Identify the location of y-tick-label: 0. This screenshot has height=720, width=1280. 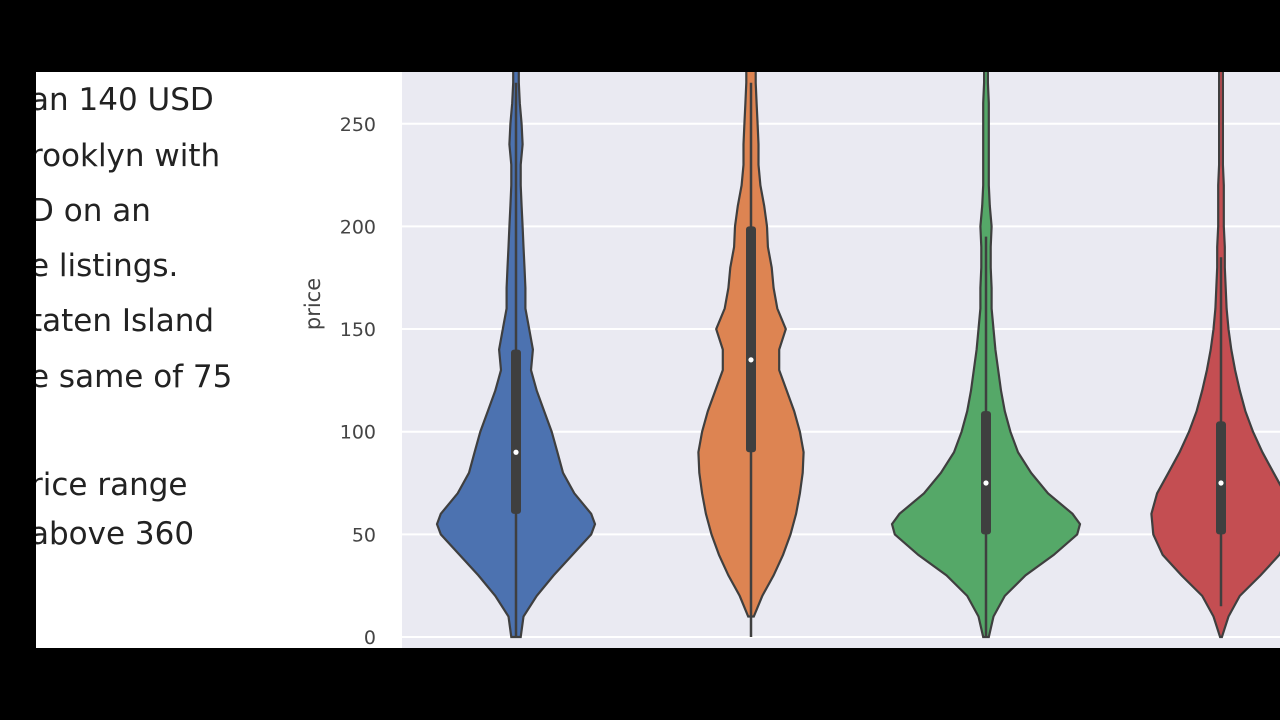
(370, 637).